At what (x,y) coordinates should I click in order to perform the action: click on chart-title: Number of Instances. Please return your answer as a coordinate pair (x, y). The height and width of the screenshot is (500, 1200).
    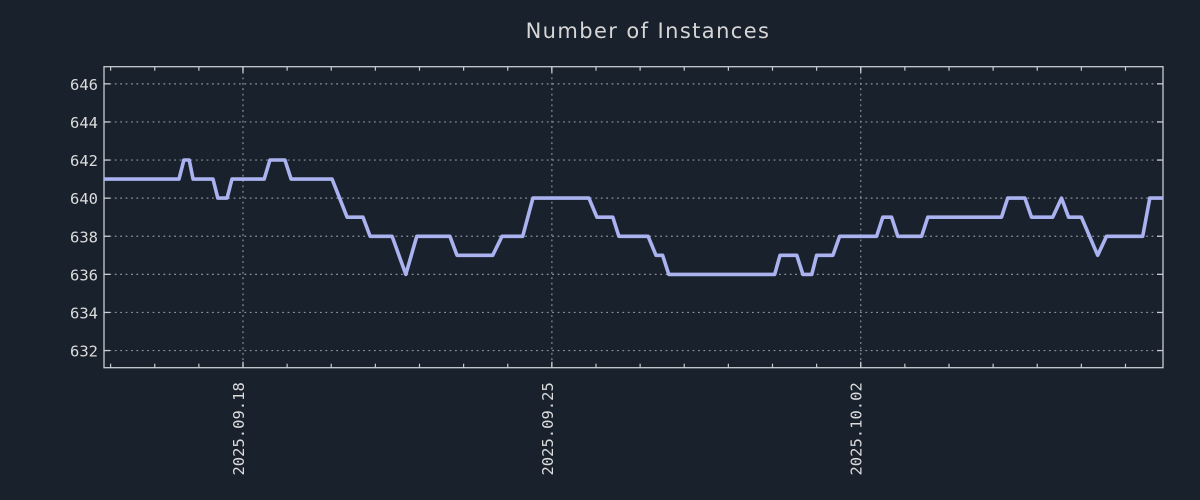
    Looking at the image, I should click on (648, 31).